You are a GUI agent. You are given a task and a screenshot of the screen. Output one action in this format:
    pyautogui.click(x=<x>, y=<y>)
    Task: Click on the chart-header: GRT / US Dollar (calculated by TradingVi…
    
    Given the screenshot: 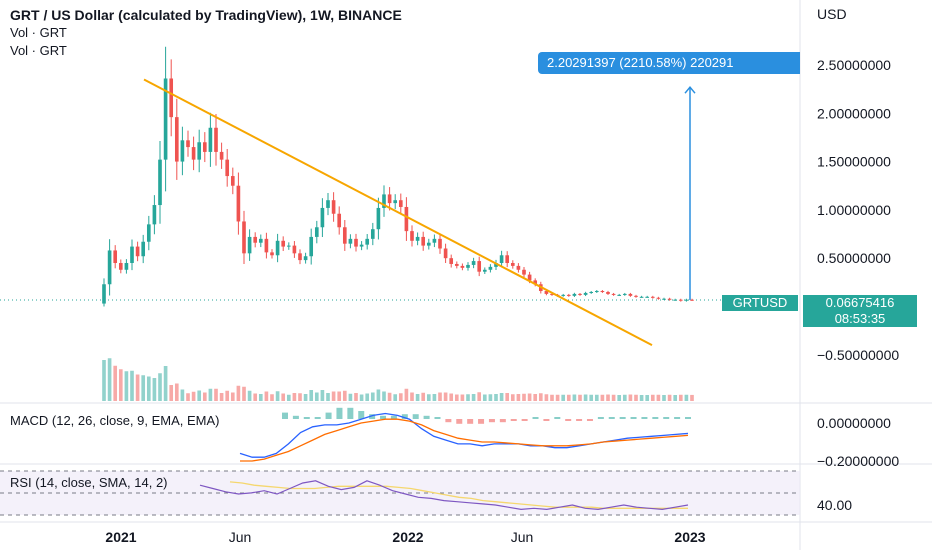 What is the action you would take?
    pyautogui.click(x=206, y=33)
    